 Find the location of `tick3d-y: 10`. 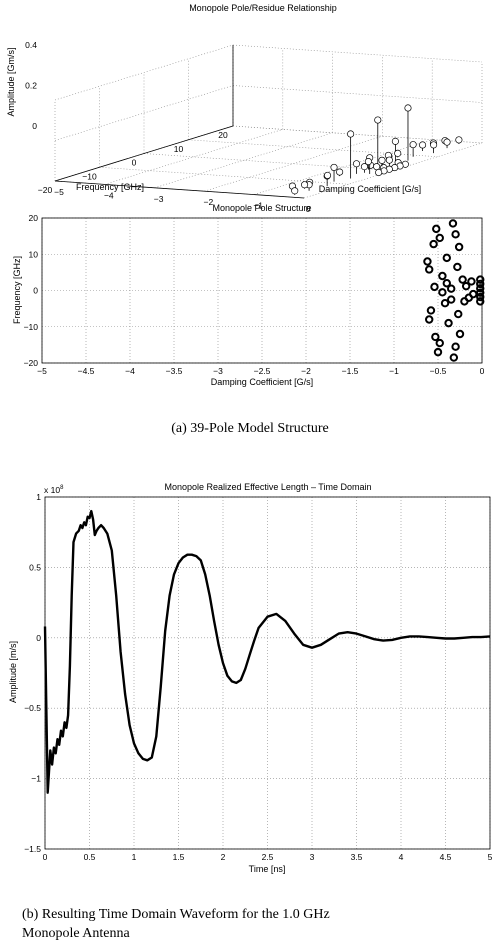

tick3d-y: 10 is located at coordinates (179, 149).